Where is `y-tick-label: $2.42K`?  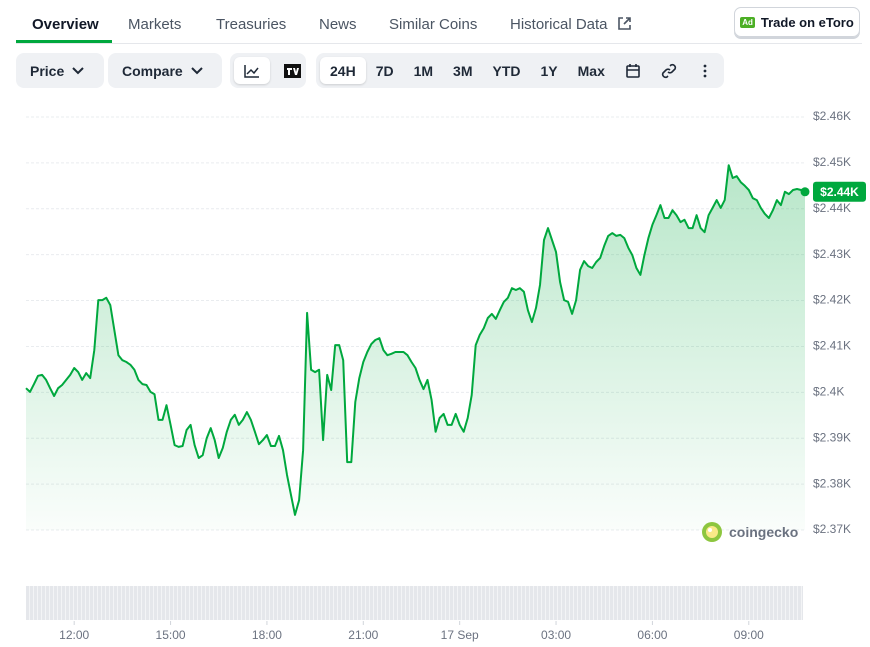 y-tick-label: $2.42K is located at coordinates (832, 300).